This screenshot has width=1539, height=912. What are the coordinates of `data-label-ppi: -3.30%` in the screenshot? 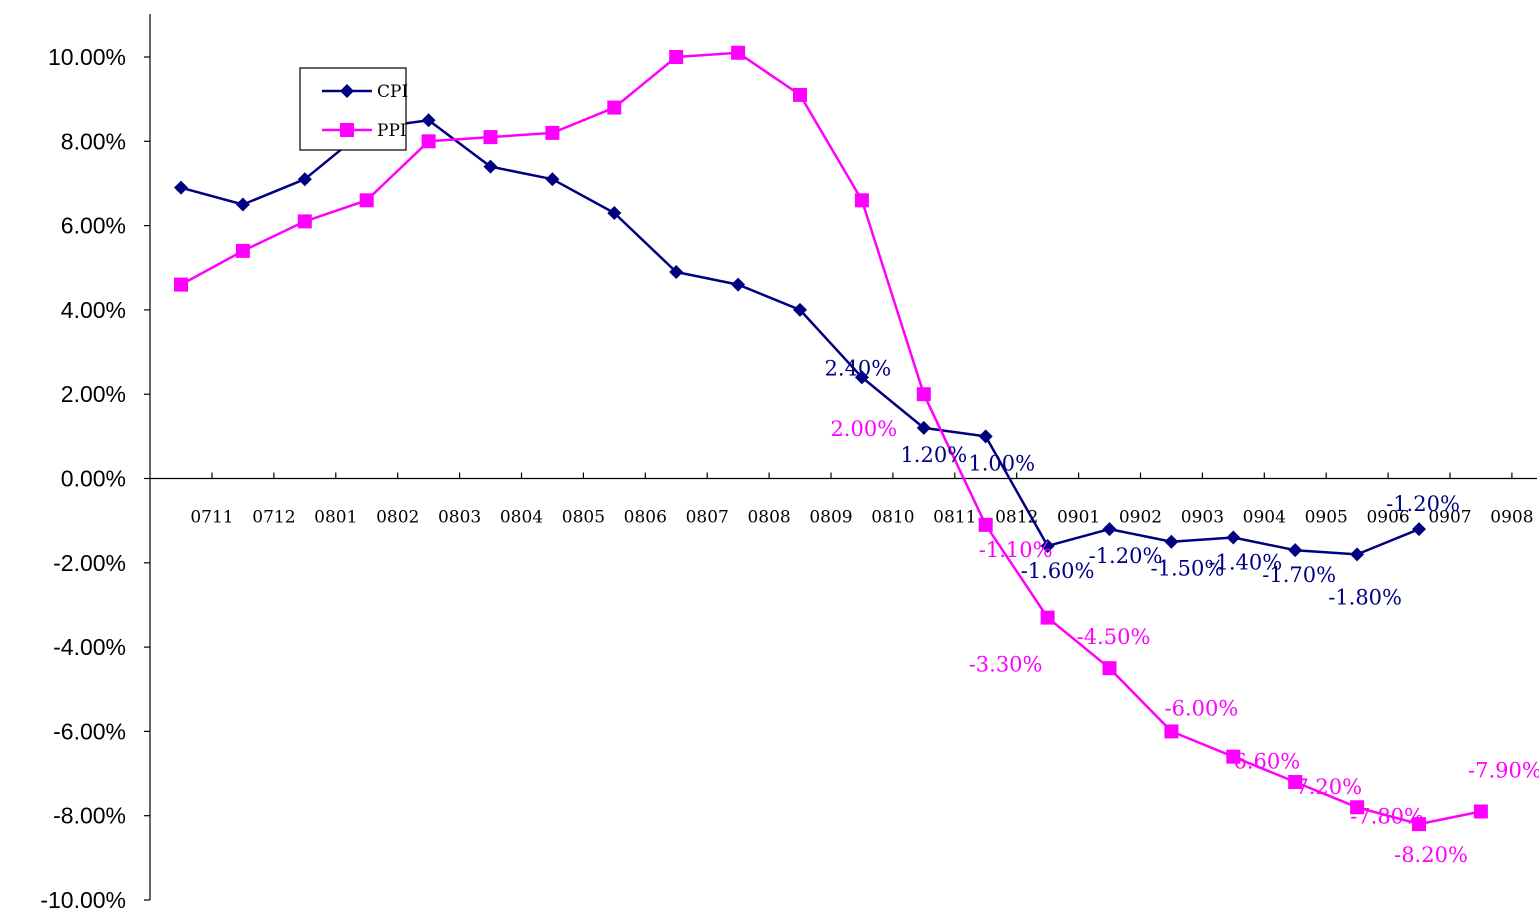 It's located at (1006, 665).